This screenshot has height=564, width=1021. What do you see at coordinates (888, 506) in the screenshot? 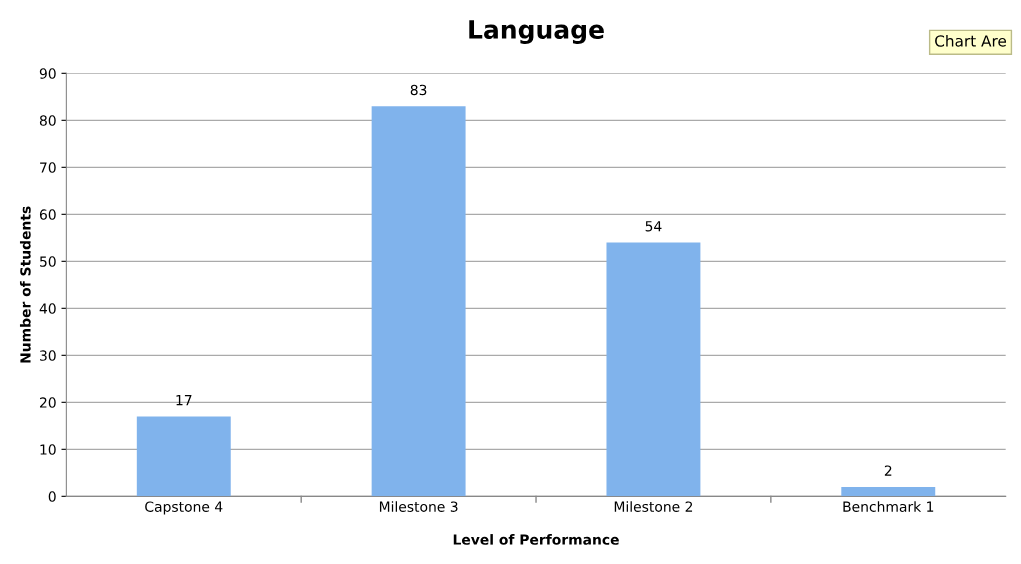
I see `x-tick-label: Benchmark 1` at bounding box center [888, 506].